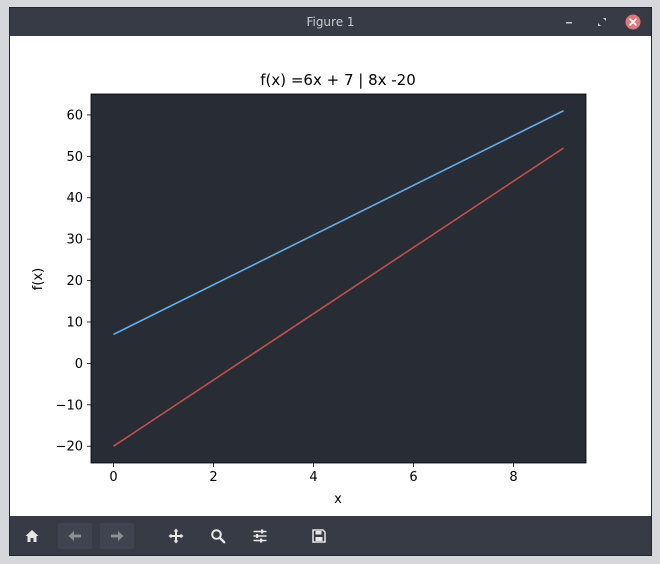 This screenshot has width=660, height=564. I want to click on arrow-left-icon, so click(74, 536).